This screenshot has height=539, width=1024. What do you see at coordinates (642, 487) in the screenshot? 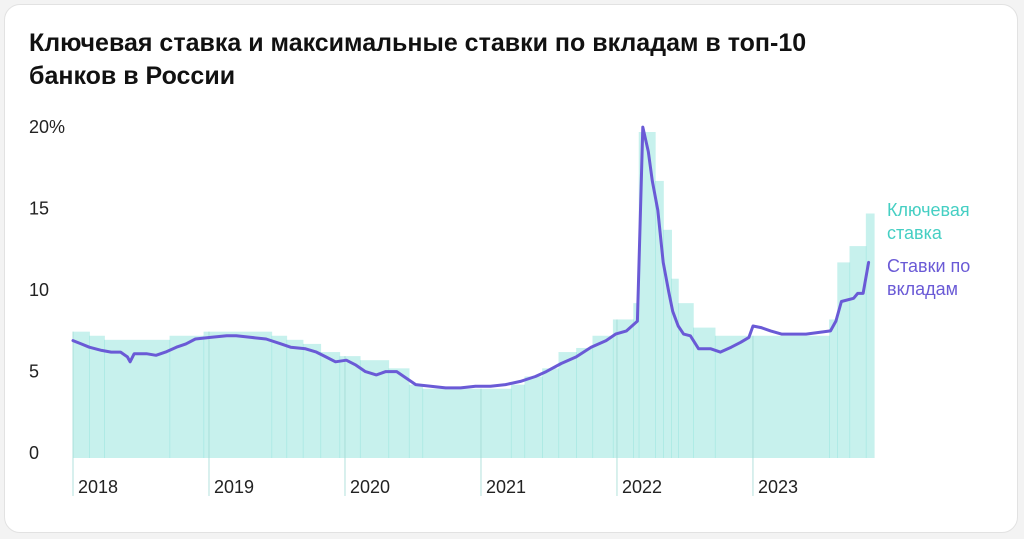
I see `x-tick-label: 2022` at bounding box center [642, 487].